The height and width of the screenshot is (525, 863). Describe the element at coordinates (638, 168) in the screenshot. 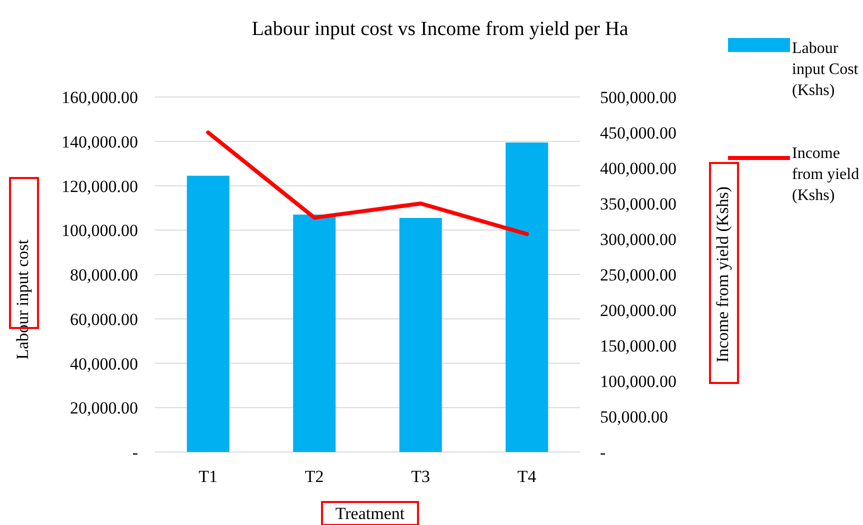

I see `y2-tick-label: 400,000.00` at that location.